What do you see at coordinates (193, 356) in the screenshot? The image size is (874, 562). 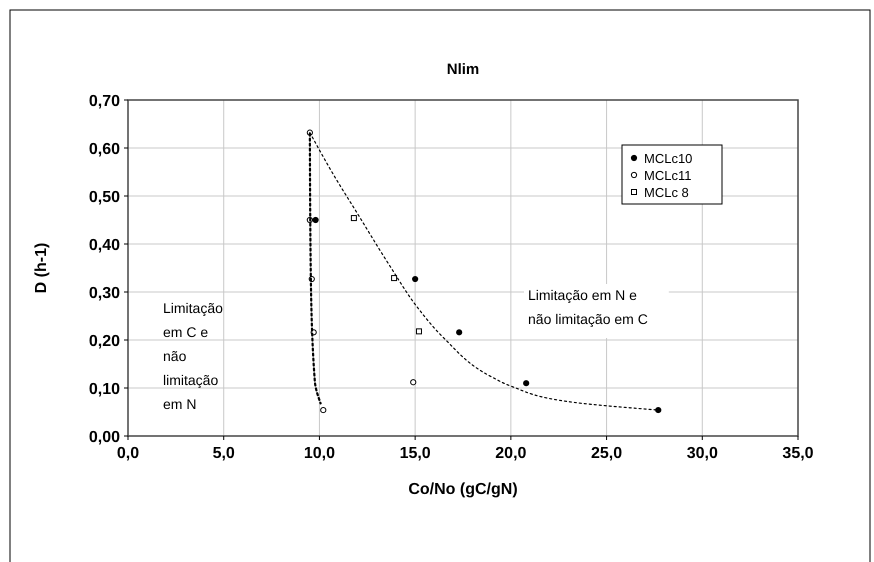 I see `annotation: Limitação em C e não limitação em N` at bounding box center [193, 356].